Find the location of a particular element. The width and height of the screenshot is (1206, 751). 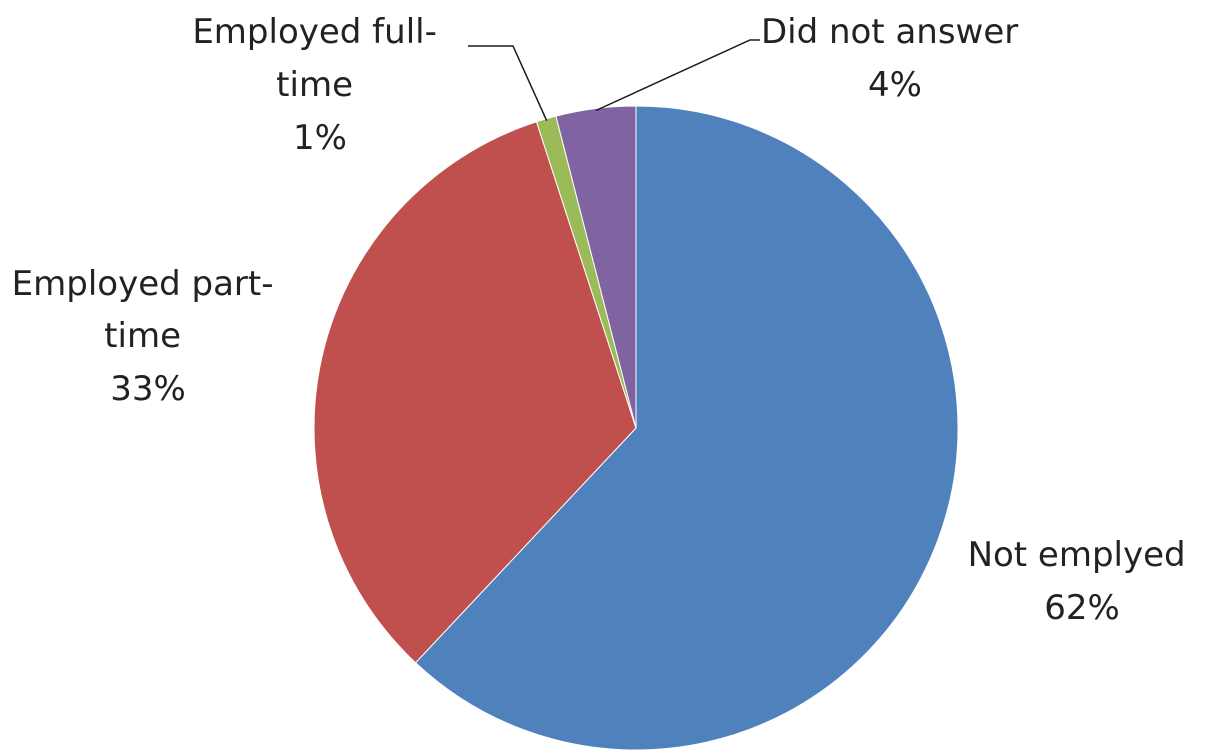

label-employed-part-time-percent: 33% is located at coordinates (148, 389).